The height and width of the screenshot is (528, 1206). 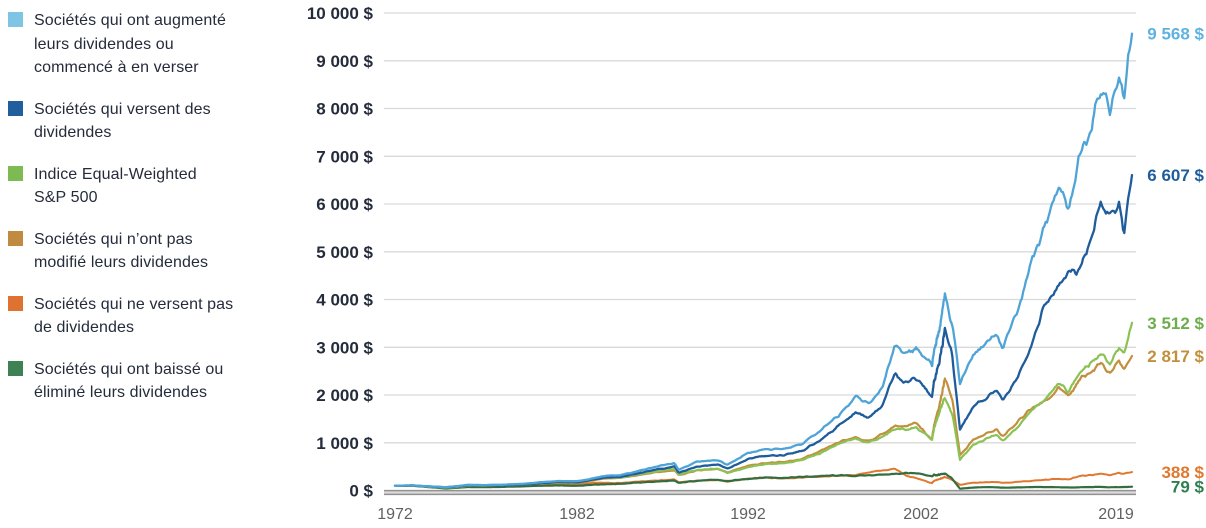 What do you see at coordinates (763, 480) in the screenshot?
I see `series-line-cutters` at bounding box center [763, 480].